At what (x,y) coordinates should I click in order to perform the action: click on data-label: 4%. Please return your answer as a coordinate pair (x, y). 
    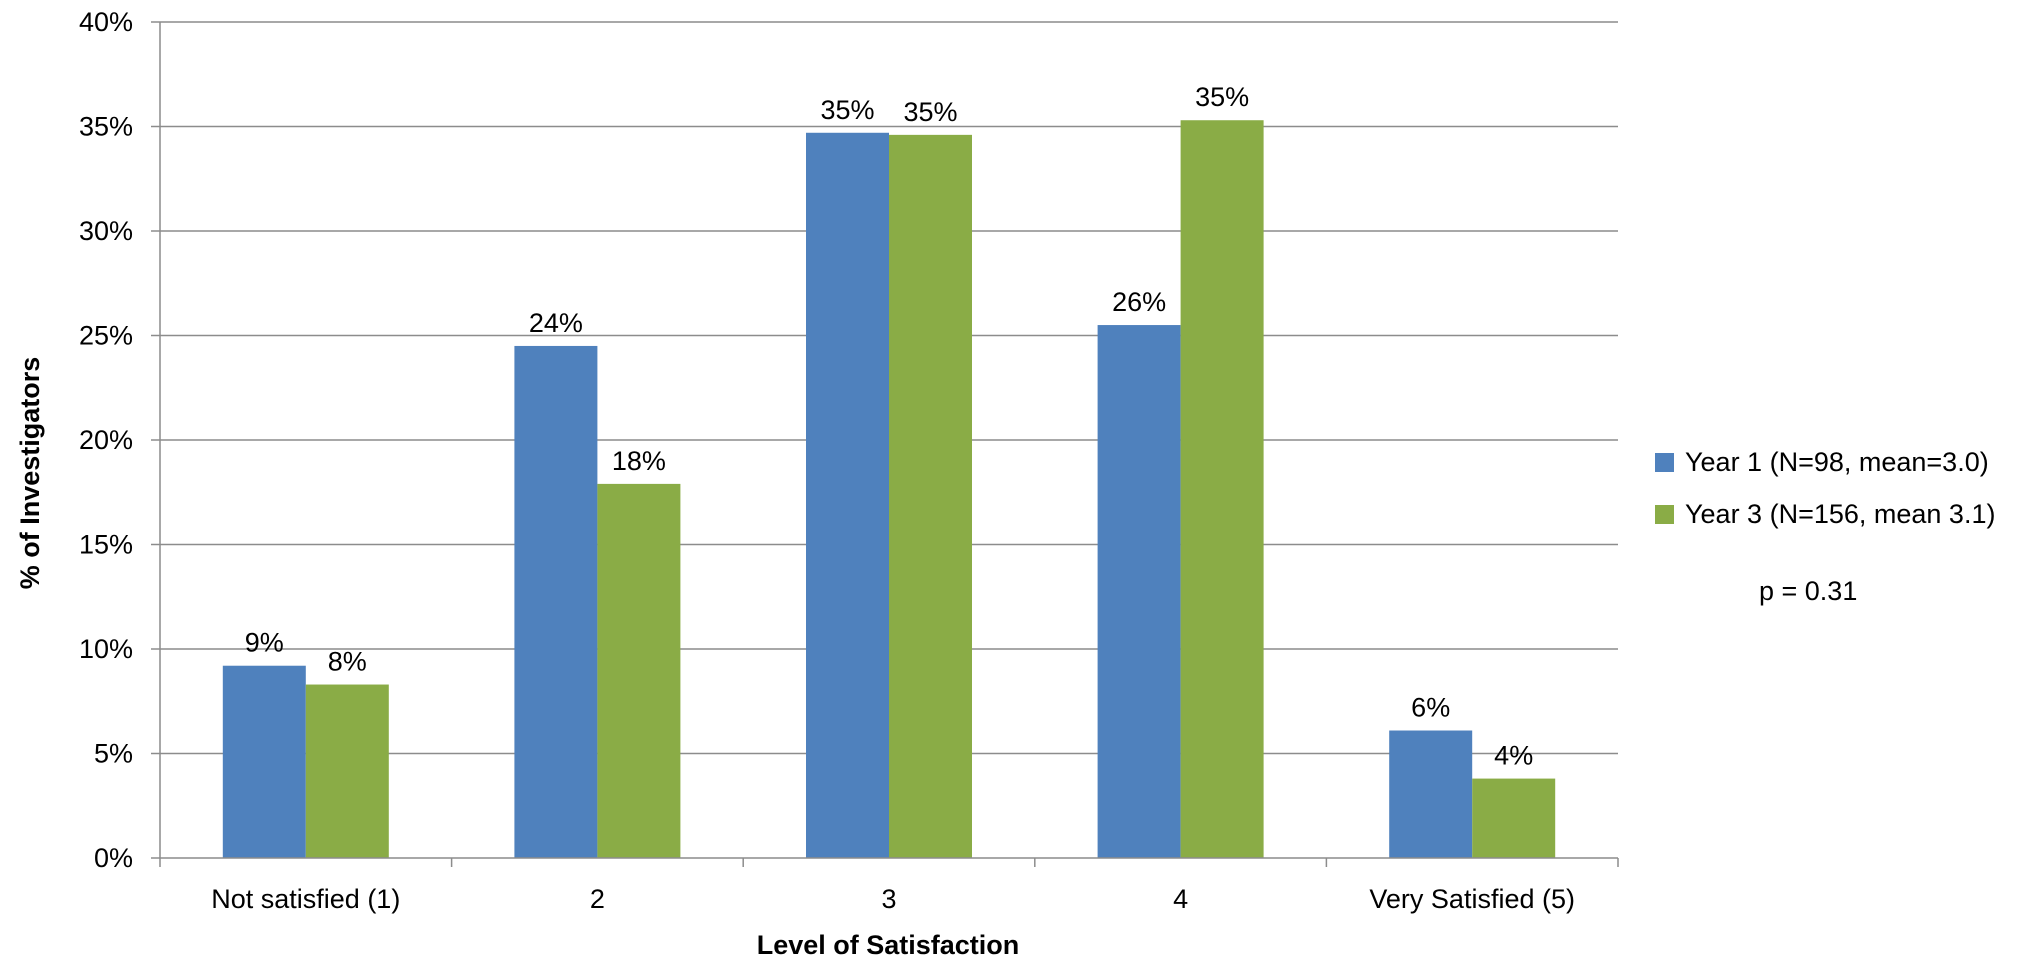
    Looking at the image, I should click on (1513, 756).